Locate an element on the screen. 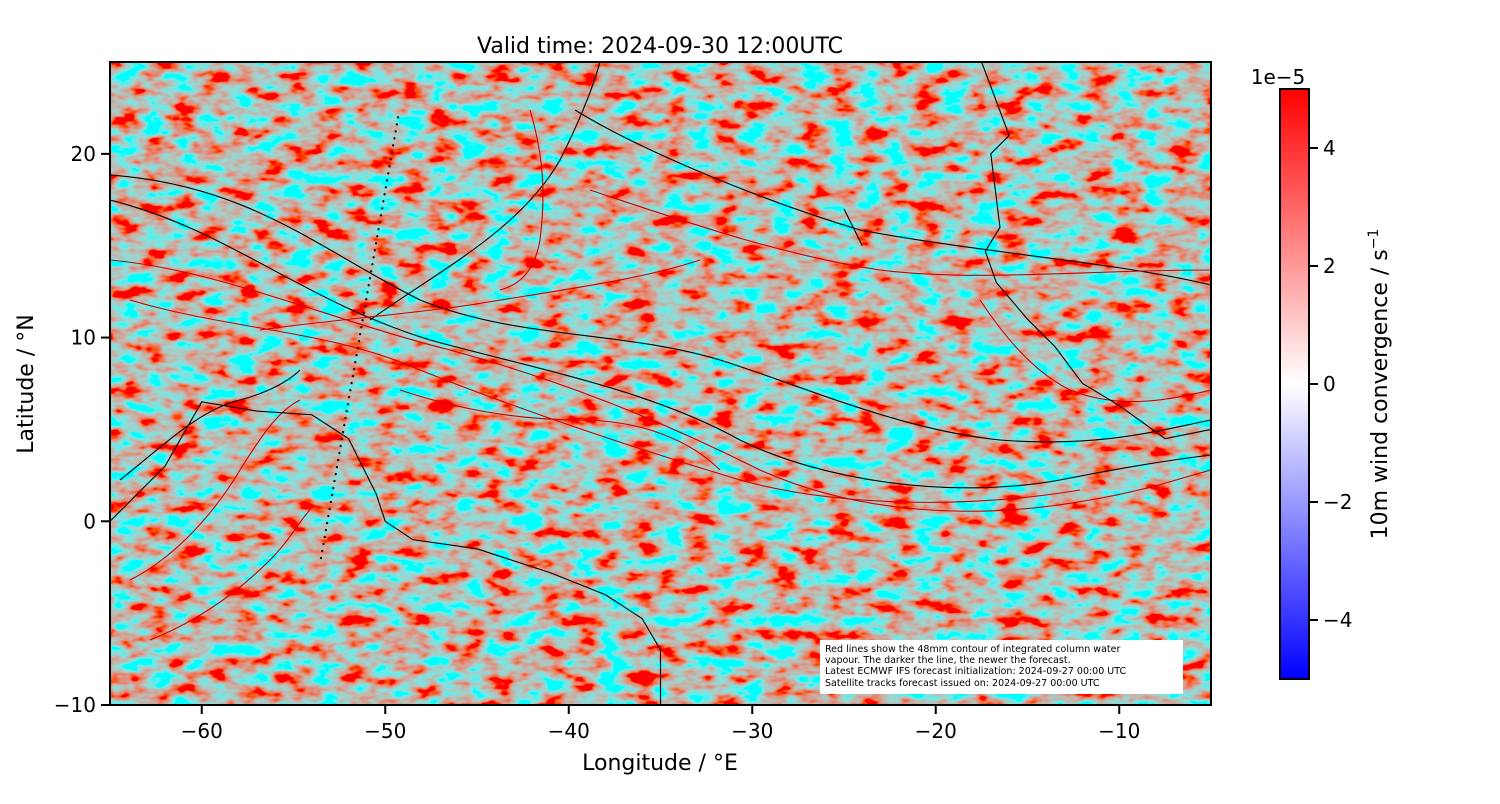 The image size is (1500, 804). x-tick-label: −20 is located at coordinates (936, 731).